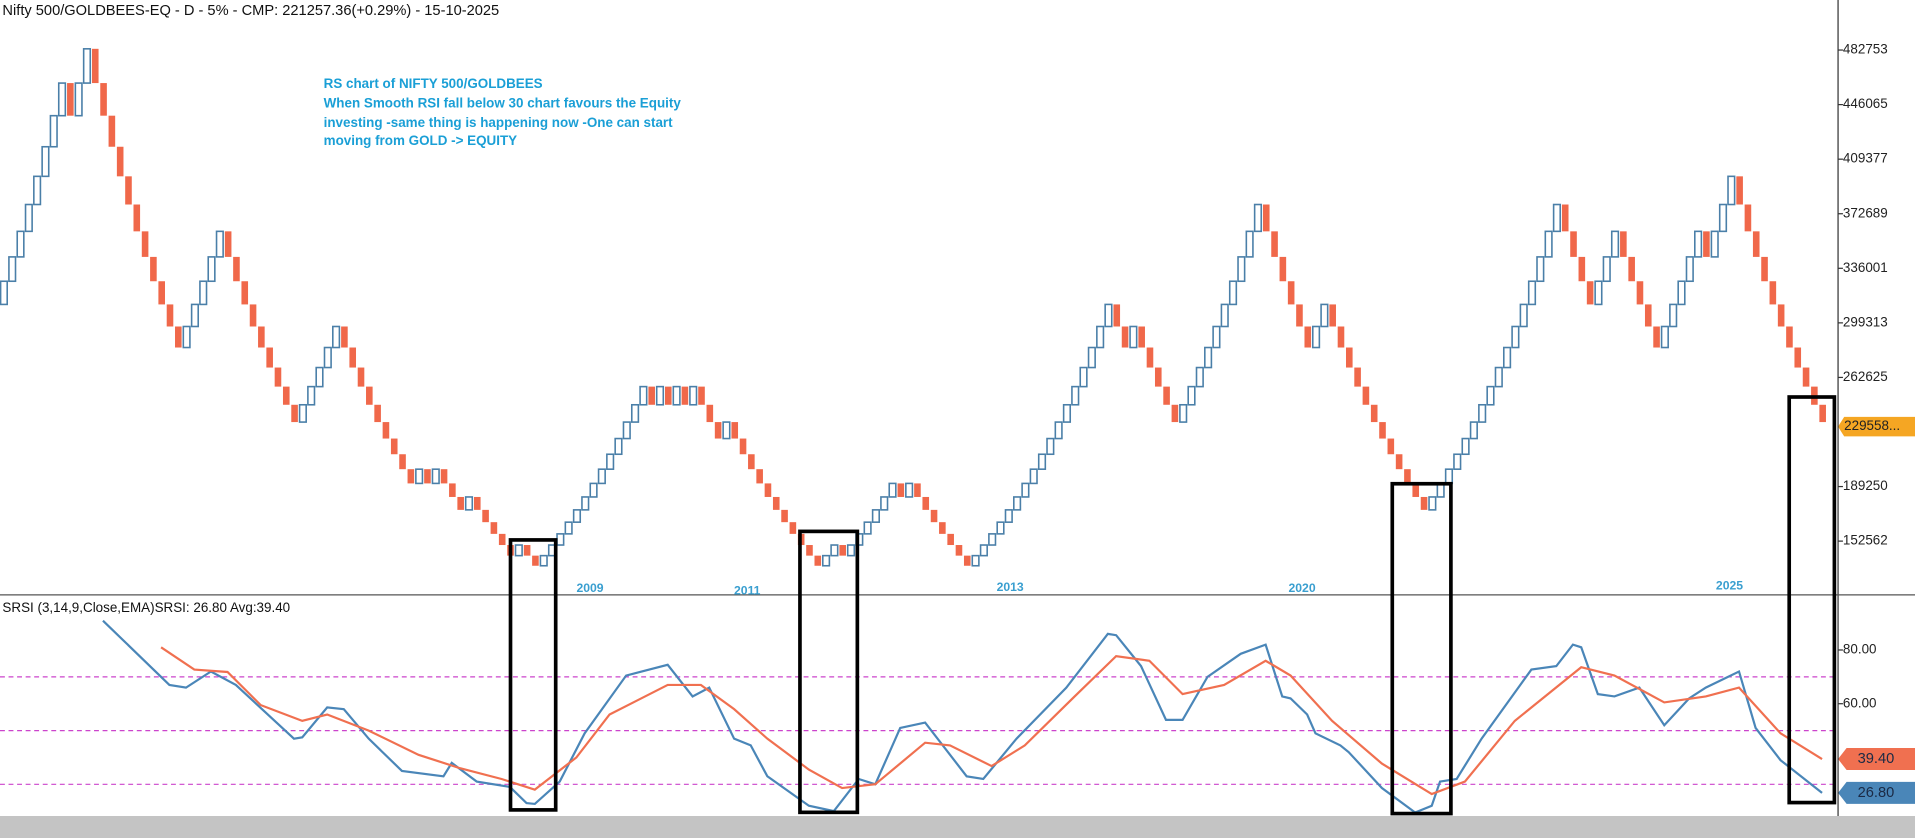 Image resolution: width=1915 pixels, height=838 pixels. Describe the element at coordinates (1876, 759) in the screenshot. I see `current-value-label: 39.40` at that location.